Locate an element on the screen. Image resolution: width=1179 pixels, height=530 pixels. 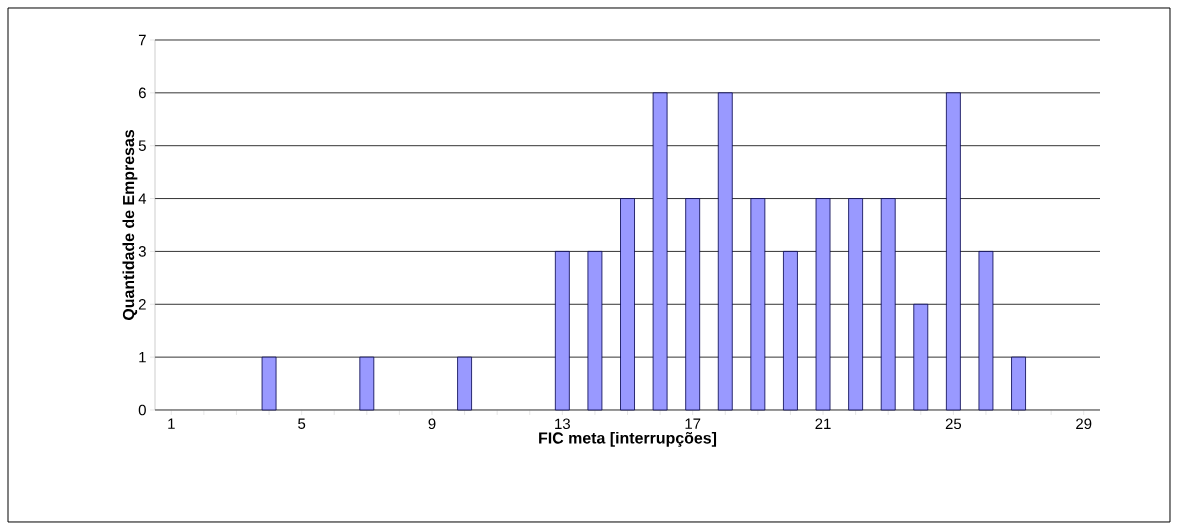
y-tick-label: 3 is located at coordinates (142, 251).